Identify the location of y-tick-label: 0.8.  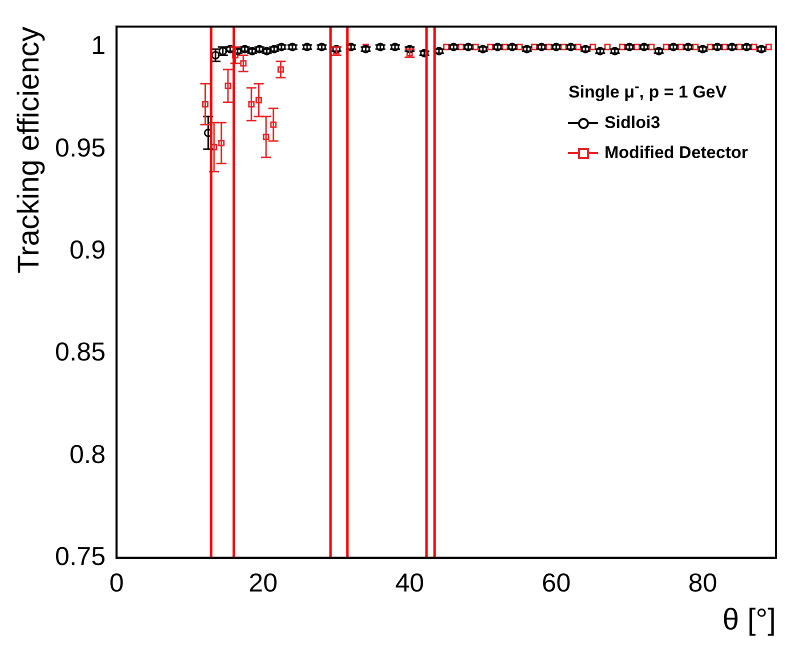
(87, 453).